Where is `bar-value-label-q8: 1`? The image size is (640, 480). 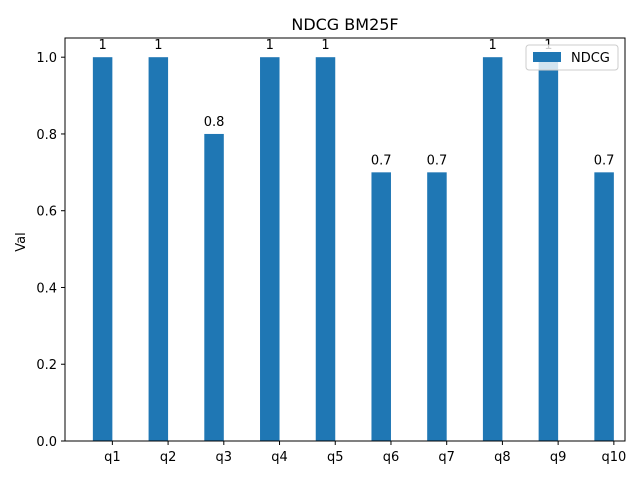 bar-value-label-q8: 1 is located at coordinates (493, 45).